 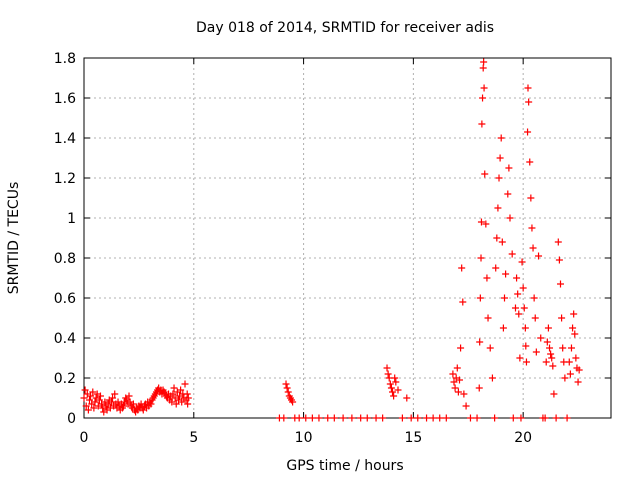 I want to click on y-tick-label: 1.8, so click(x=65, y=59).